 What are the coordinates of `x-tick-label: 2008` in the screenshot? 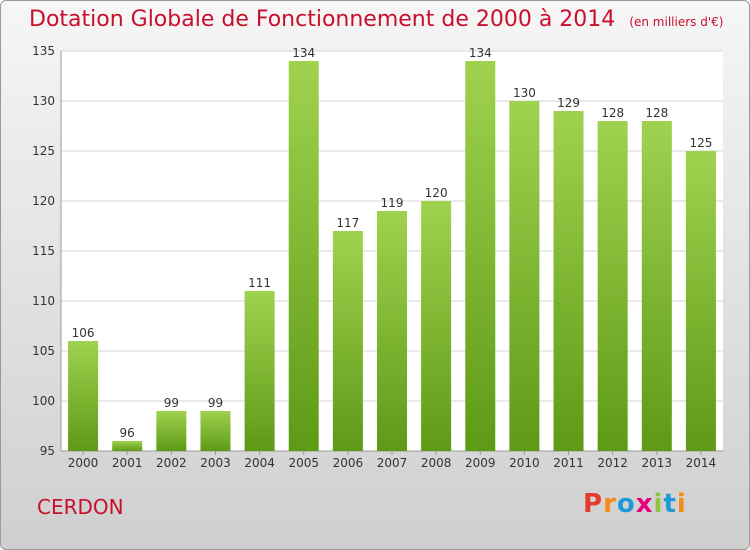 It's located at (436, 463).